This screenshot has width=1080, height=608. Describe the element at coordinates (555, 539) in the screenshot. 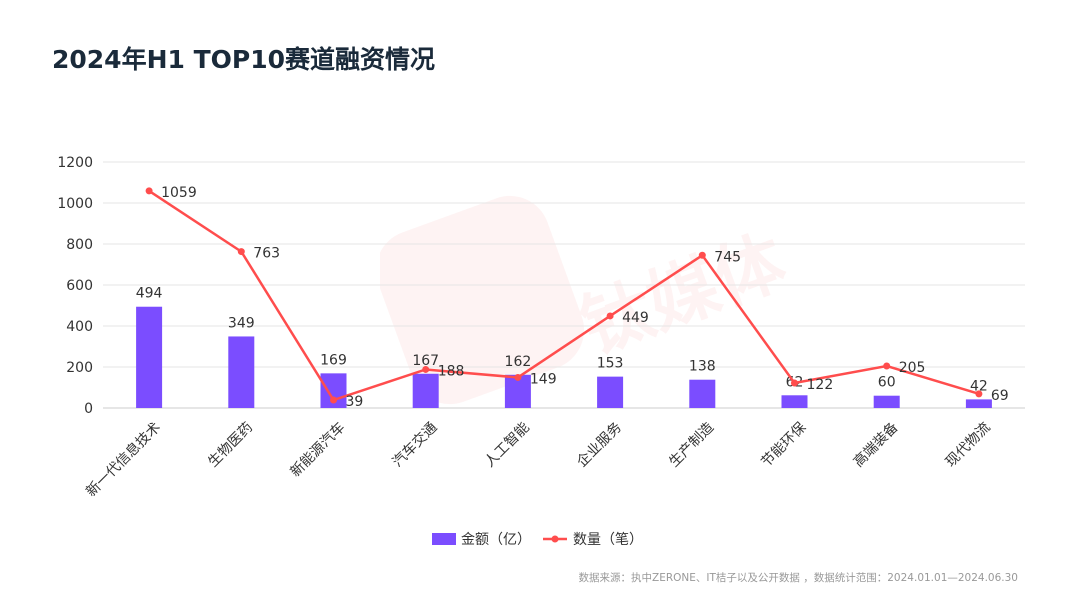

I see `legend-line-marker` at that location.